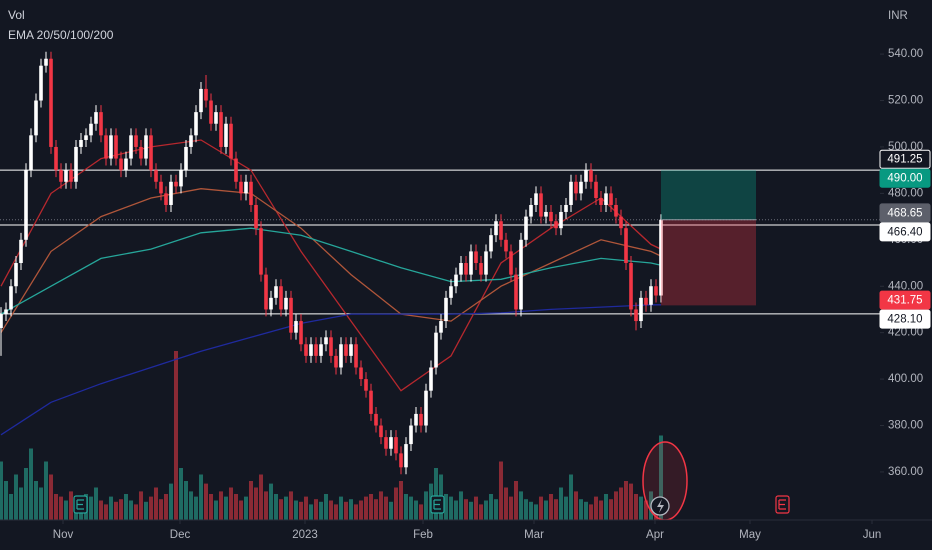 This screenshot has height=550, width=932. Describe the element at coordinates (905, 101) in the screenshot. I see `y-tick-label: 520.00` at that location.